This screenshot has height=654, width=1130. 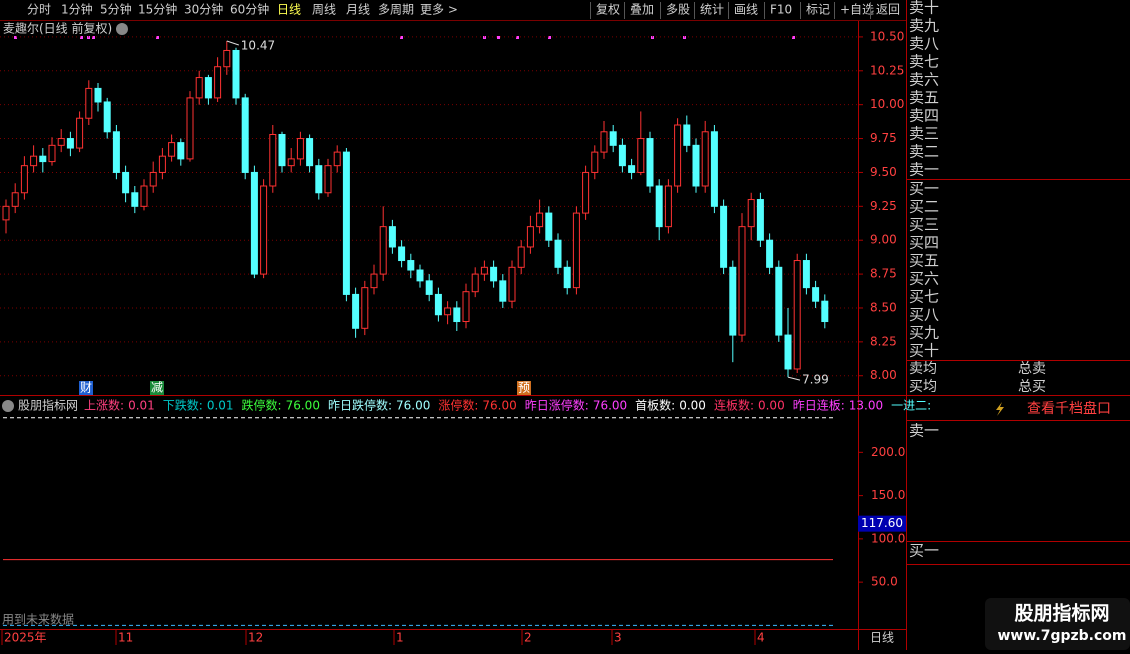 I want to click on period-tab: 15分钟, so click(x=157, y=9).